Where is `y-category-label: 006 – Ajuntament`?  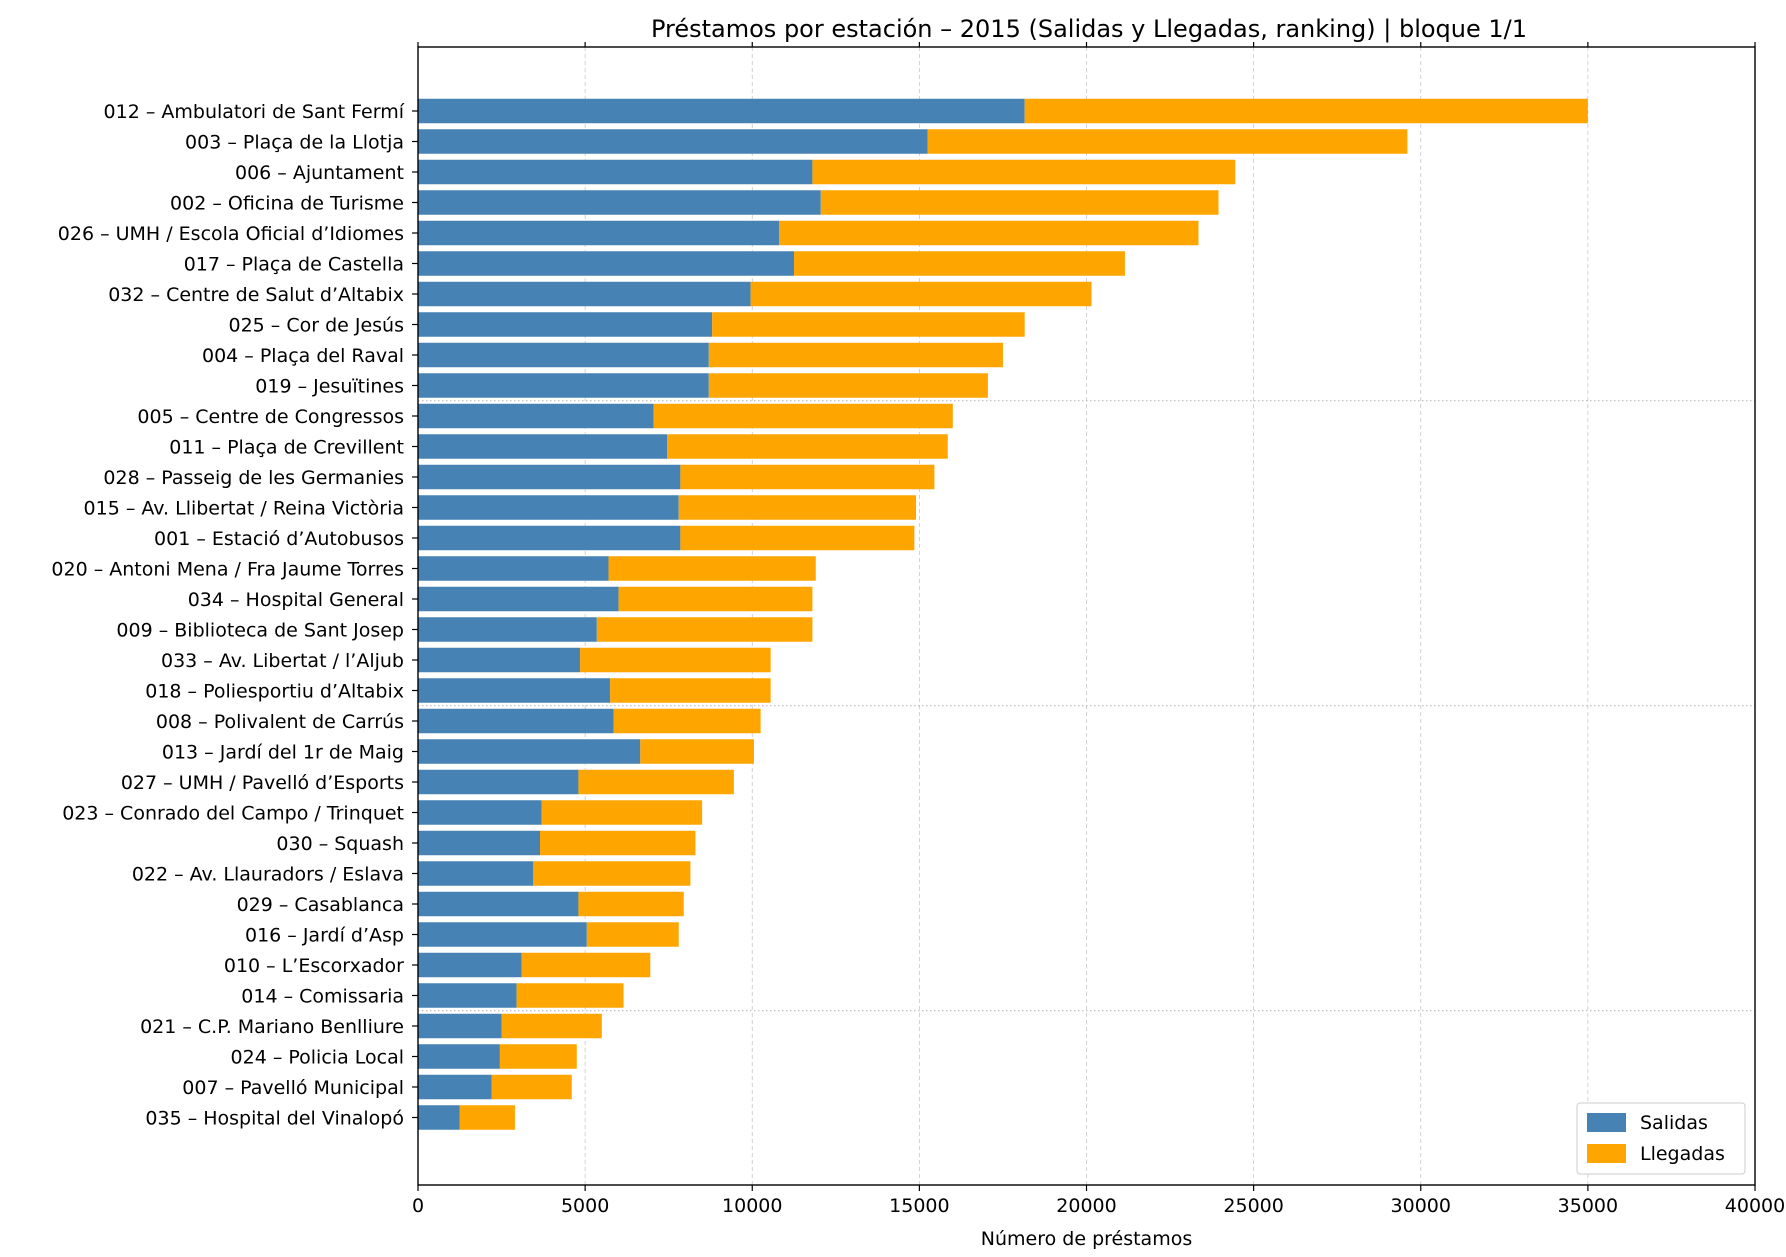 y-category-label: 006 – Ajuntament is located at coordinates (319, 173).